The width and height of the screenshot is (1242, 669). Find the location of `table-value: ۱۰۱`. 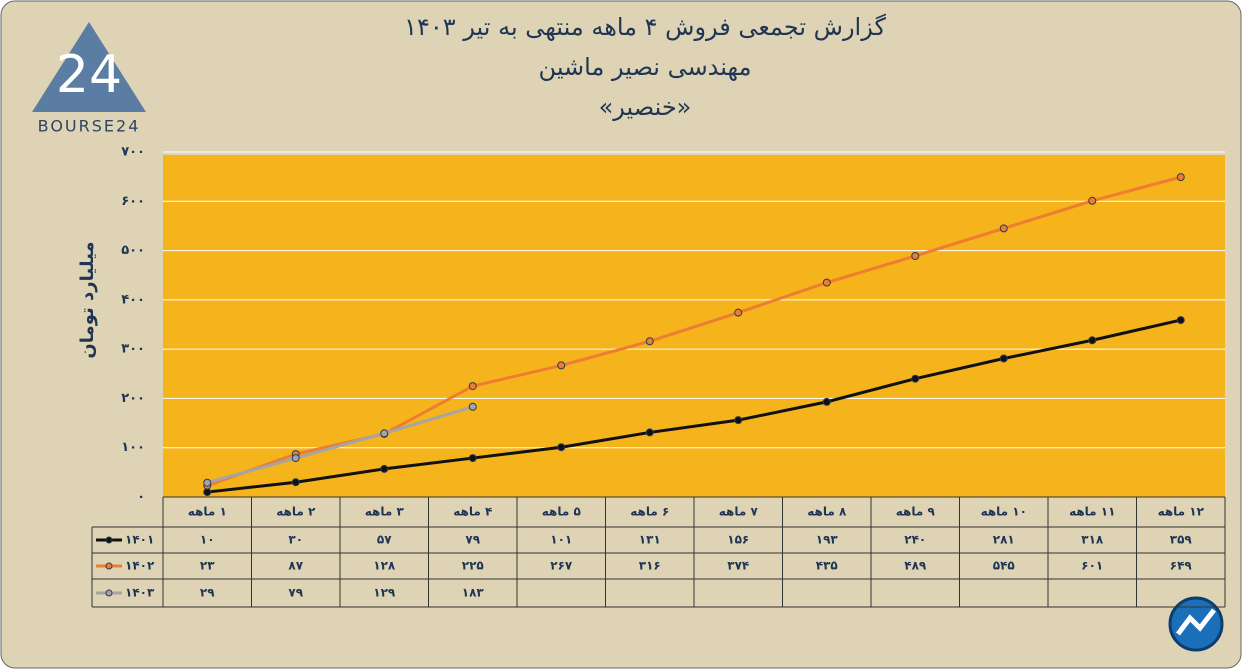

table-value: ۱۰۱ is located at coordinates (561, 540).